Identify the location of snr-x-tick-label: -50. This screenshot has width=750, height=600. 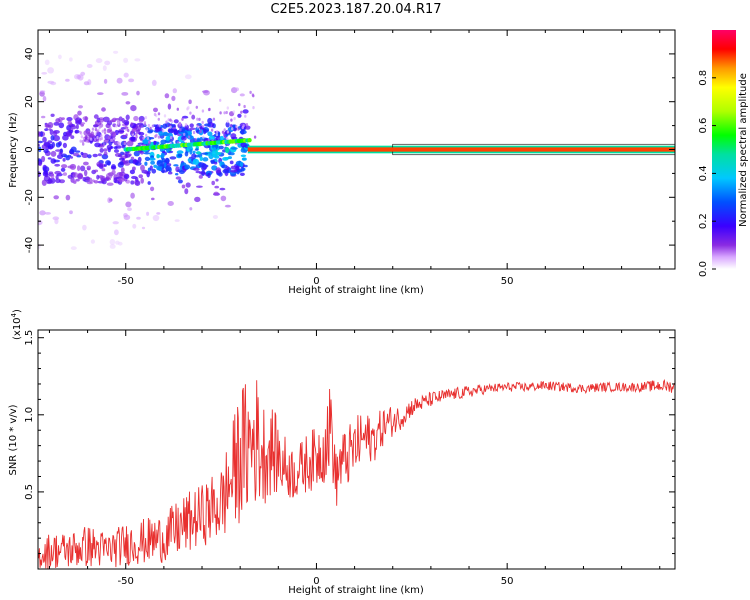
(126, 581).